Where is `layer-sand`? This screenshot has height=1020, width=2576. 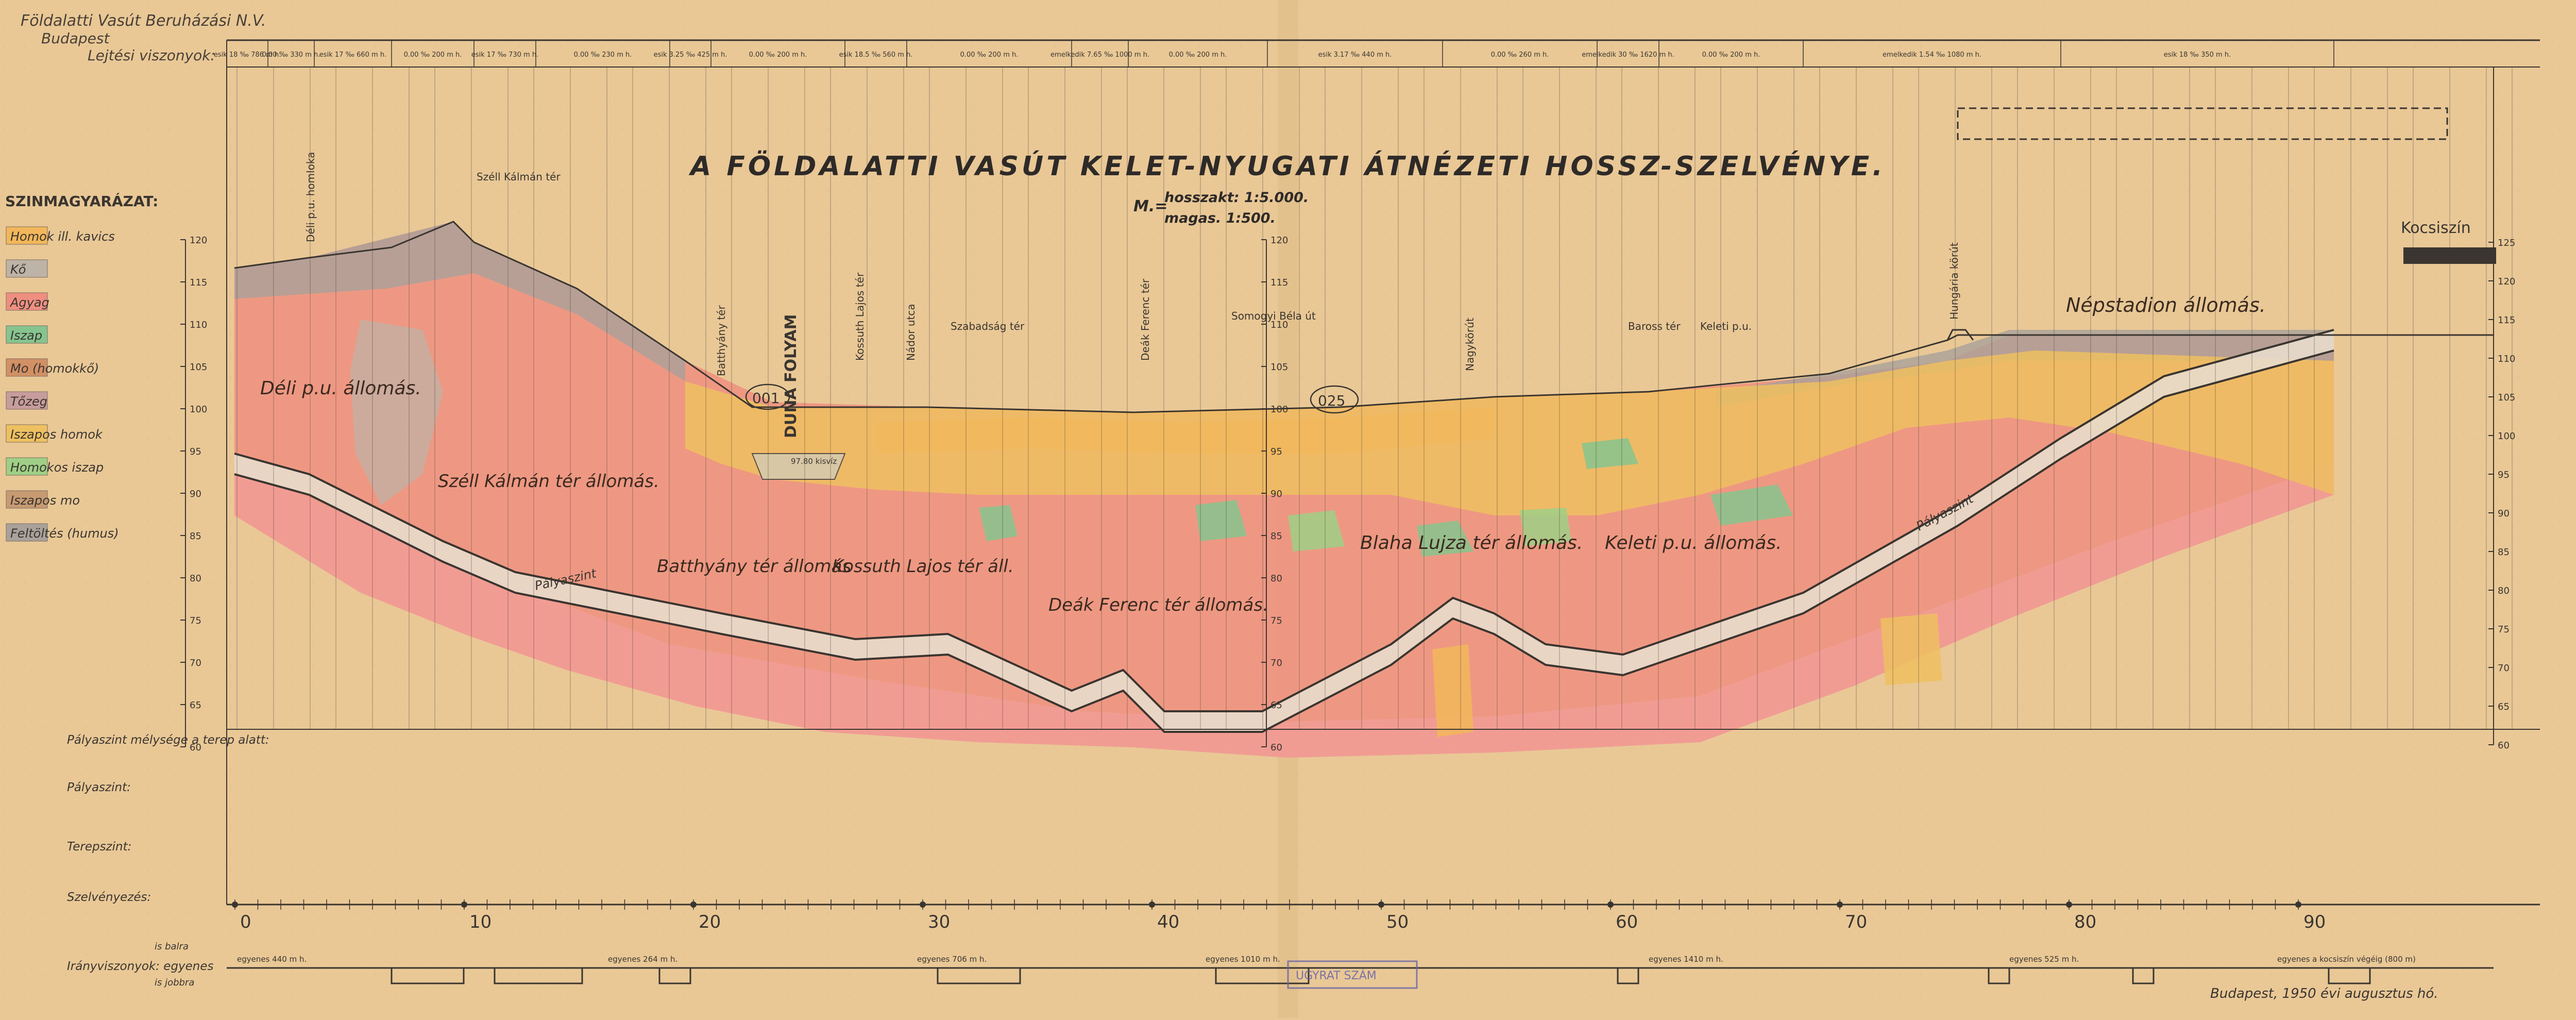
layer-sand is located at coordinates (1185, 431).